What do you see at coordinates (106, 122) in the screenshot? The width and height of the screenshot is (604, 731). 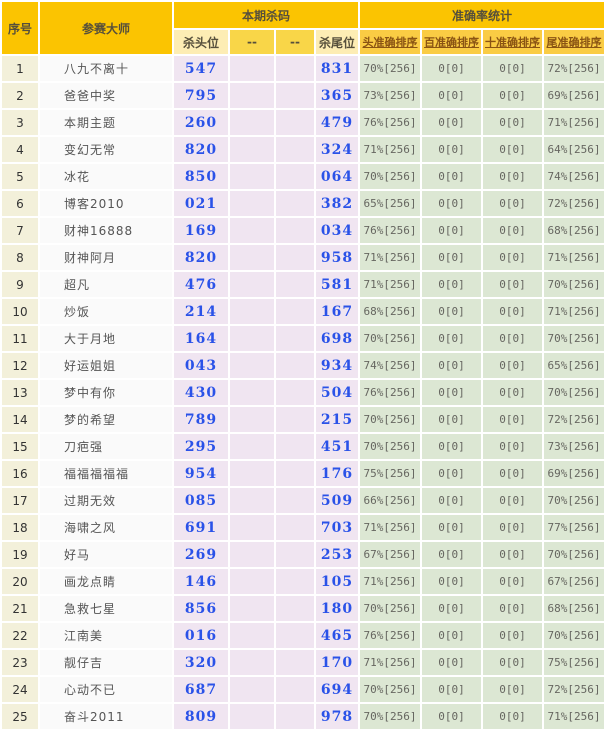 I see `master-name: 本期主题` at bounding box center [106, 122].